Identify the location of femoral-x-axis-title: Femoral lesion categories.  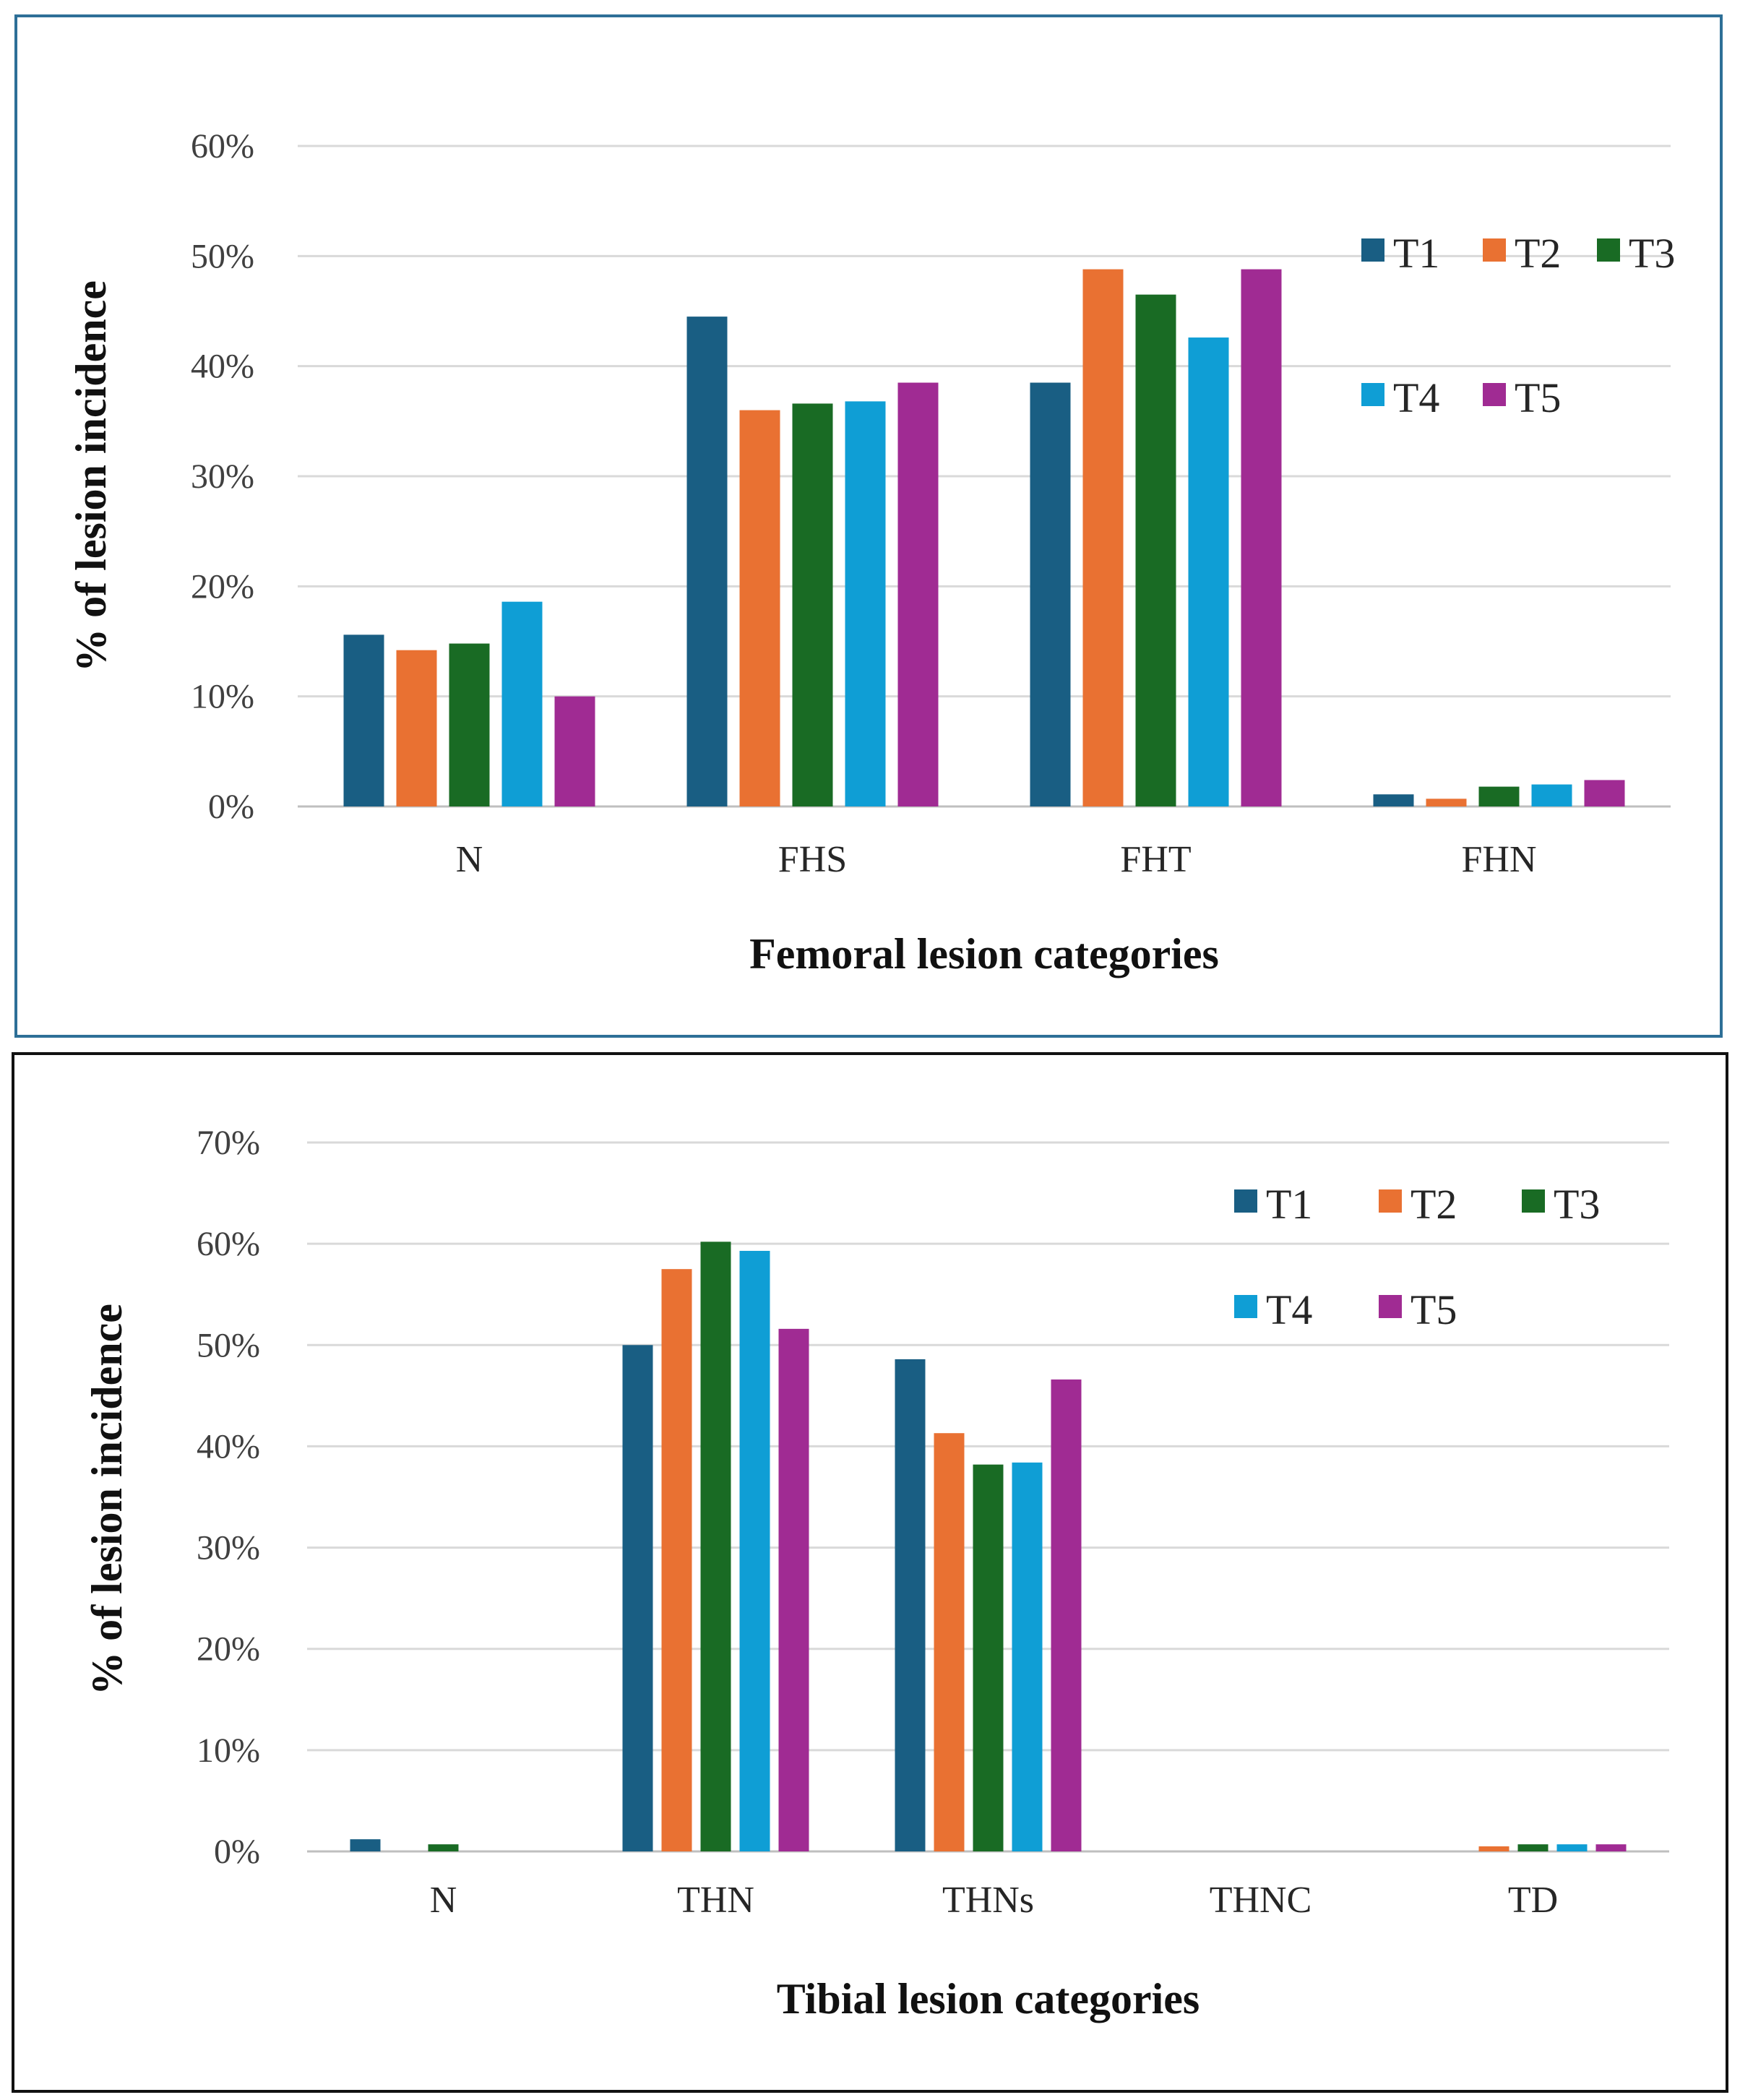
(984, 954).